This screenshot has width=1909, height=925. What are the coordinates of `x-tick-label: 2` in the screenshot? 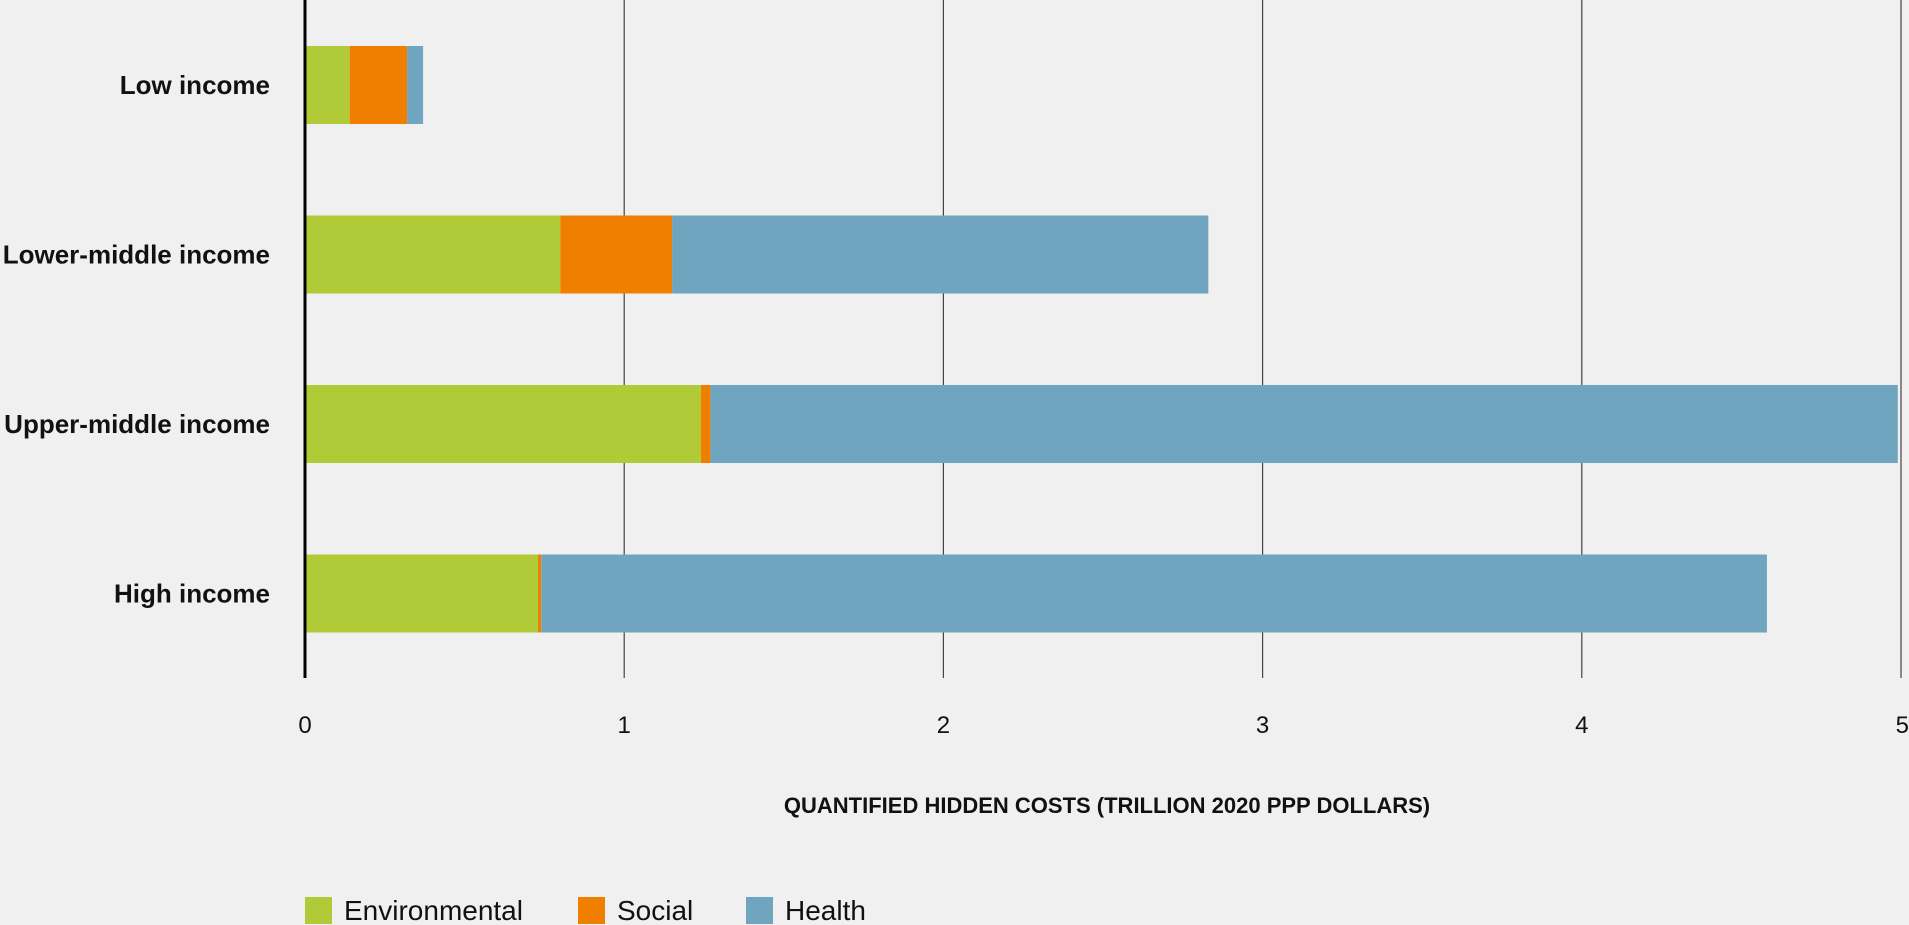 It's located at (943, 725).